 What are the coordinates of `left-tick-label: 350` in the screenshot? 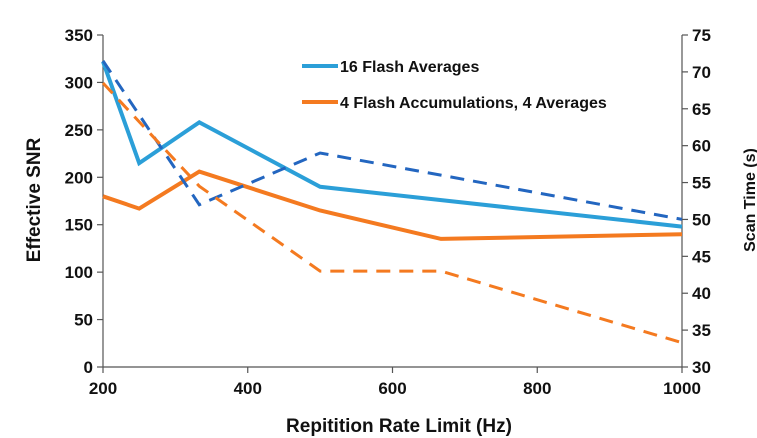 It's located at (79, 35).